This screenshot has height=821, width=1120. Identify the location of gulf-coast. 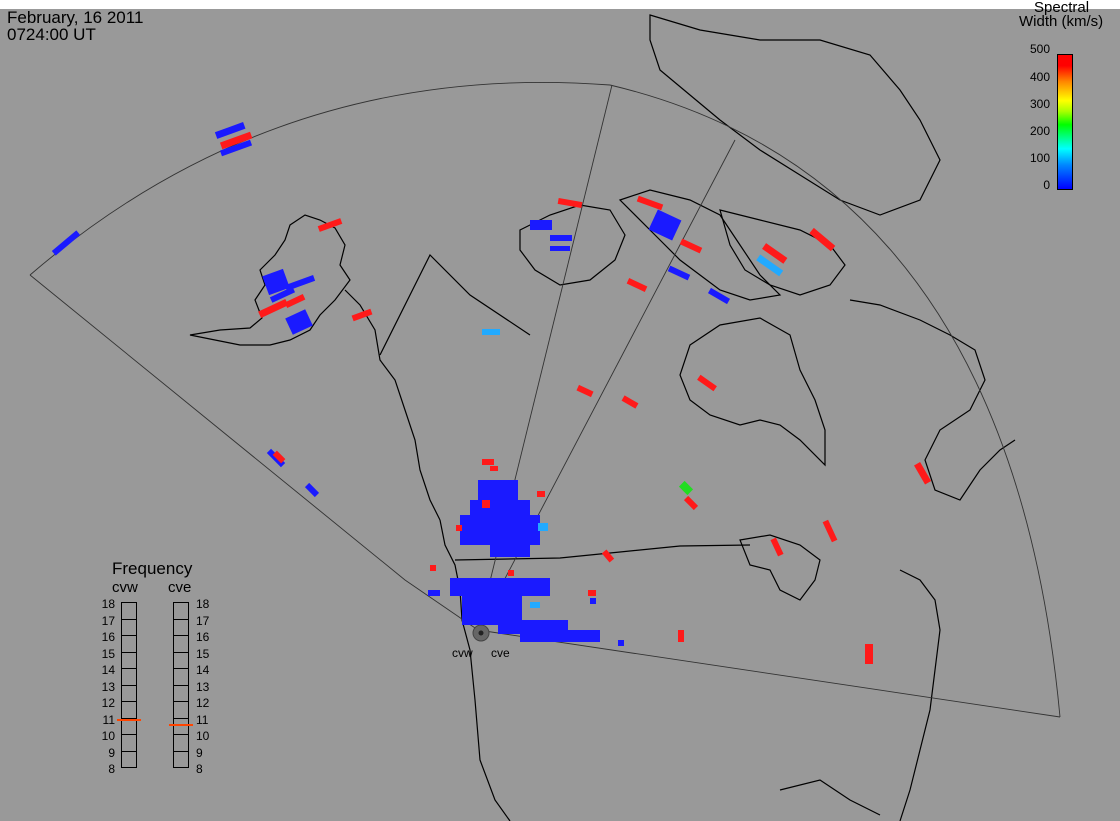
(830, 797).